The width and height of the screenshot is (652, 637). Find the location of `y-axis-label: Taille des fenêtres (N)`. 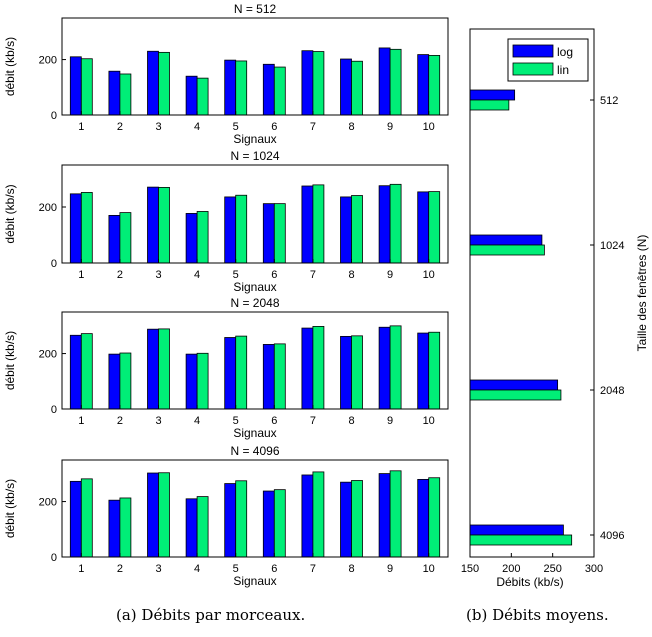

y-axis-label: Taille des fenêtres (N) is located at coordinates (642, 293).